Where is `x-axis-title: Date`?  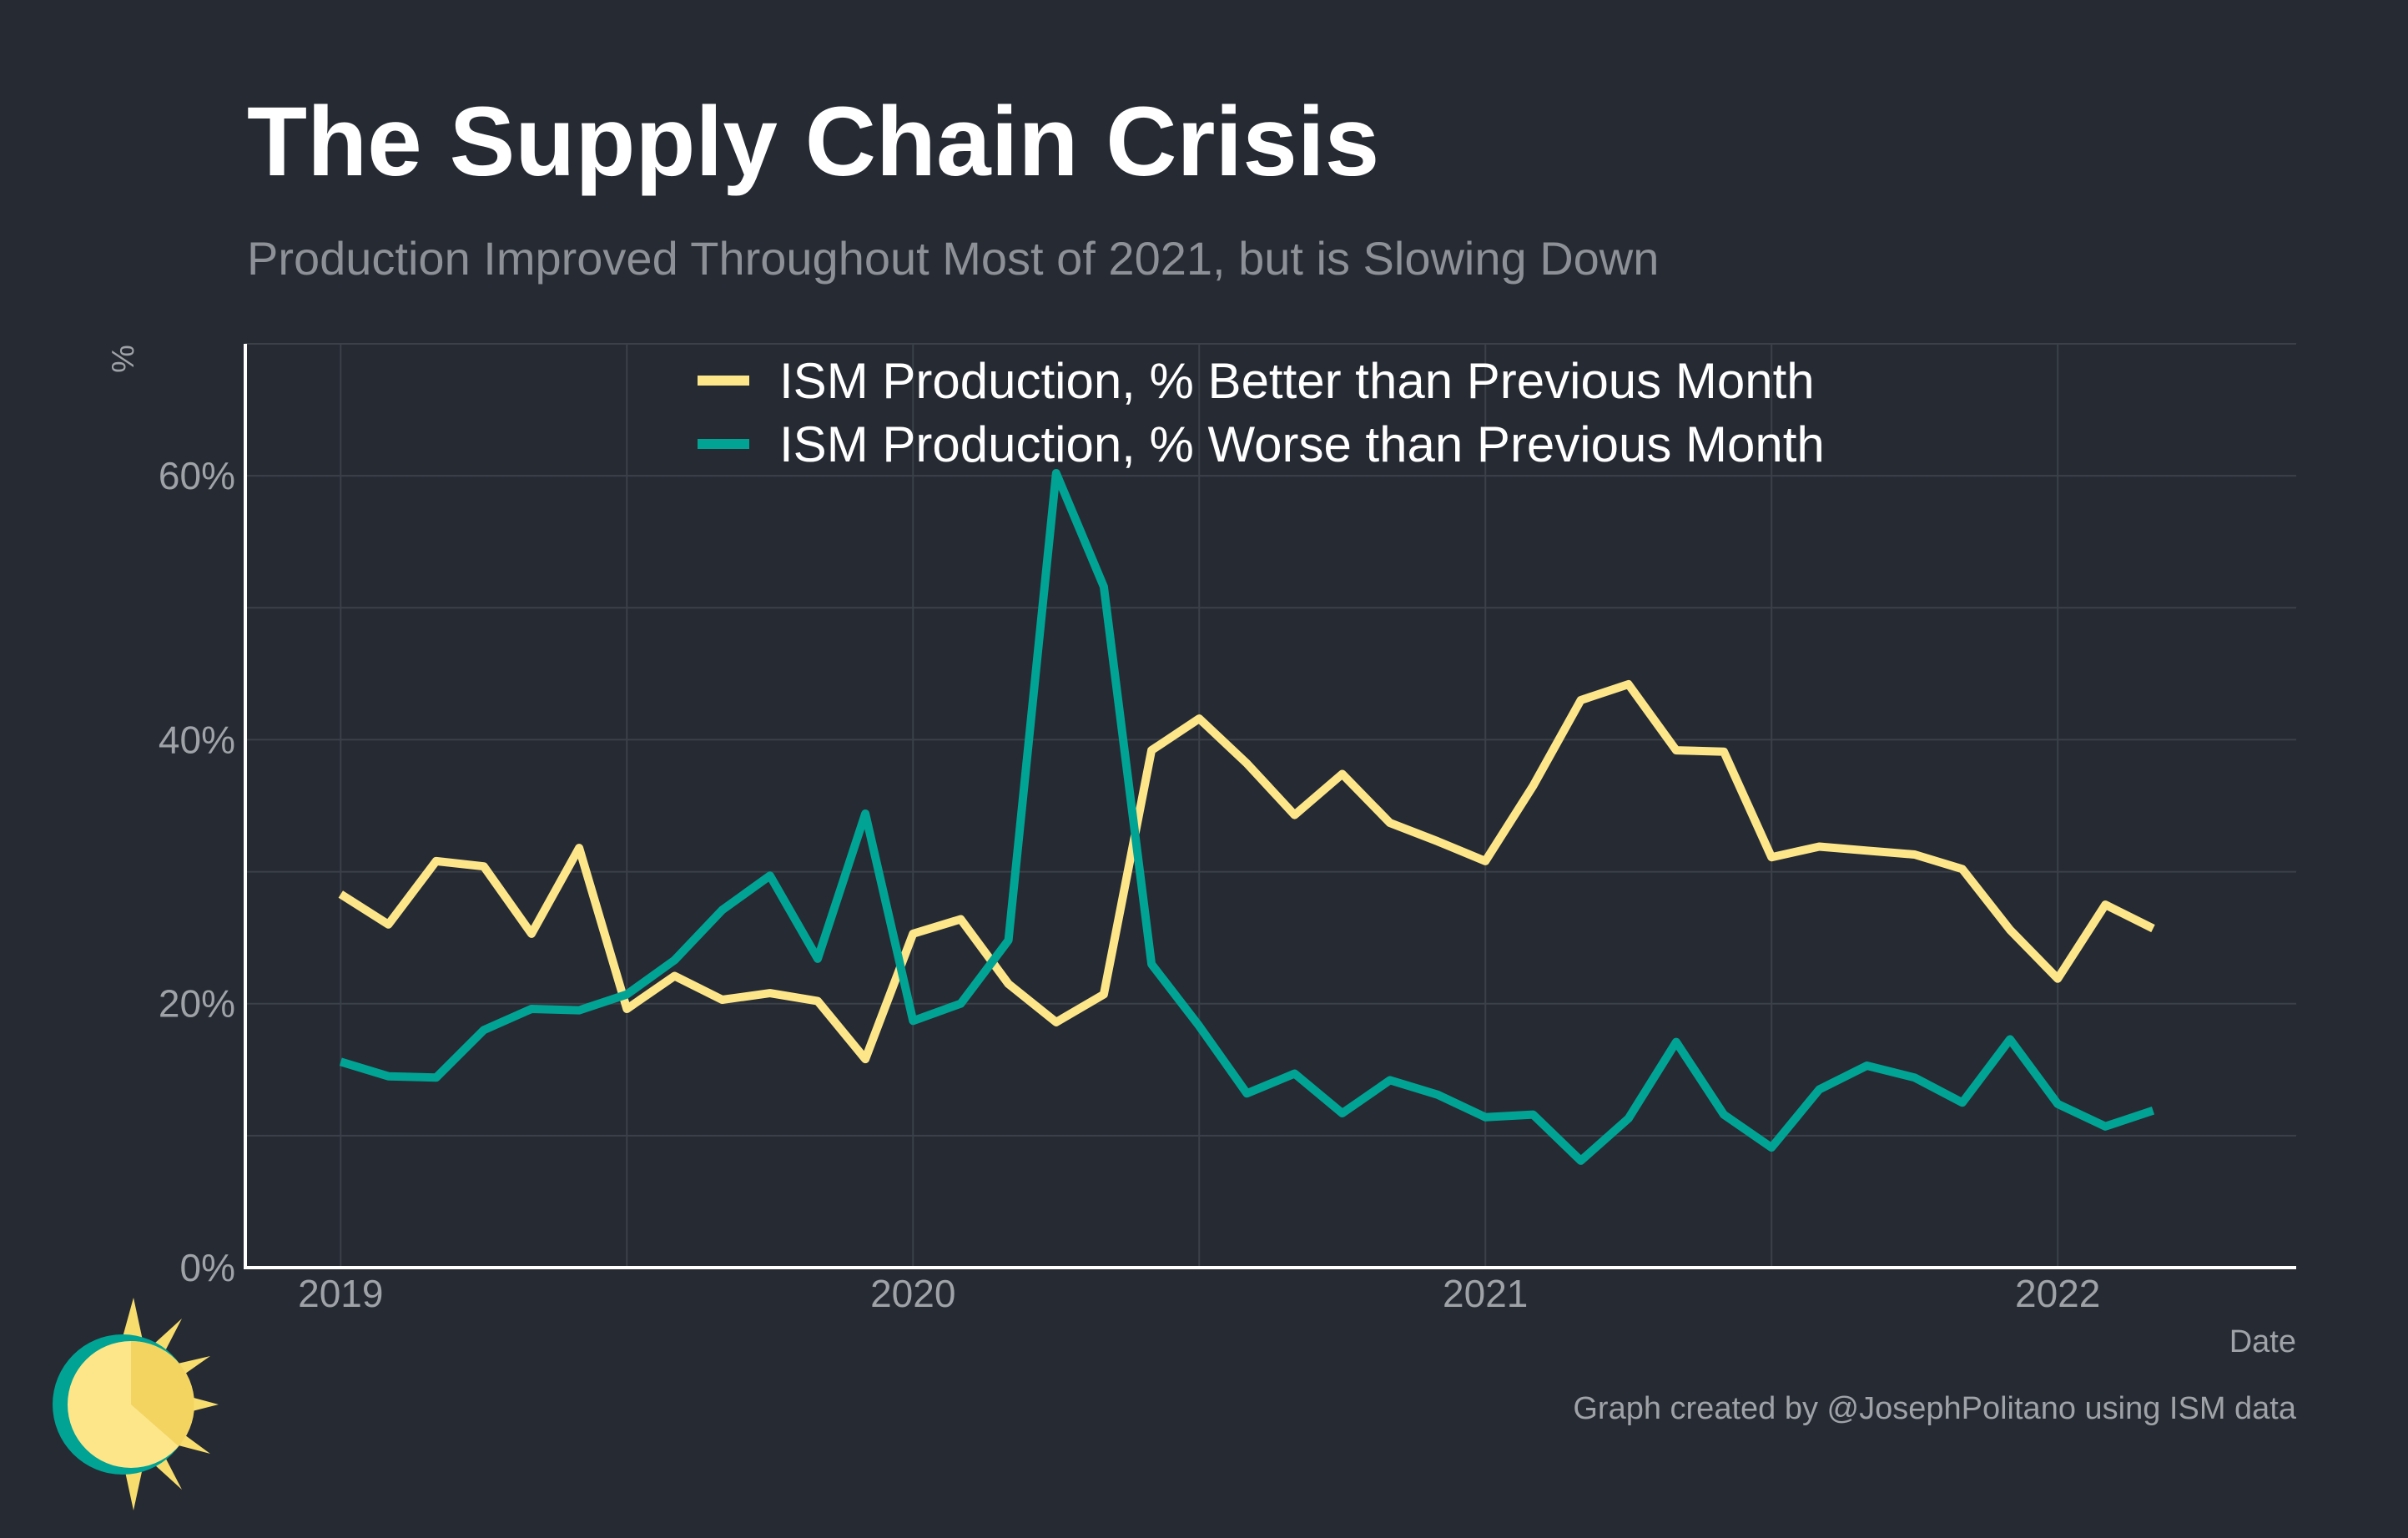
x-axis-title: Date is located at coordinates (2262, 1341).